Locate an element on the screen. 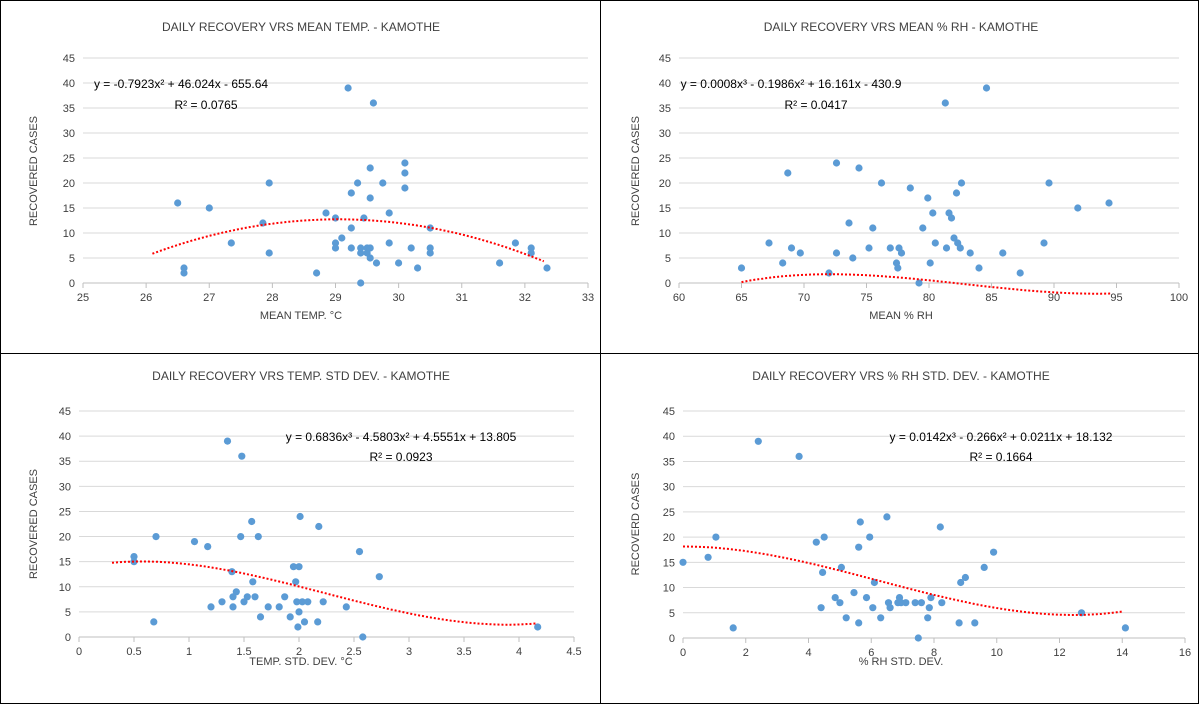 The height and width of the screenshot is (704, 1199). x-tick-label: 70 is located at coordinates (804, 298).